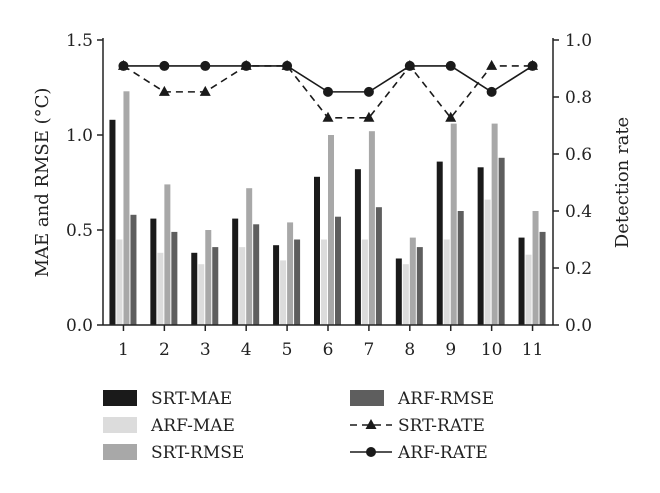 The height and width of the screenshot is (493, 660). I want to click on x-tick-label: 6, so click(328, 350).